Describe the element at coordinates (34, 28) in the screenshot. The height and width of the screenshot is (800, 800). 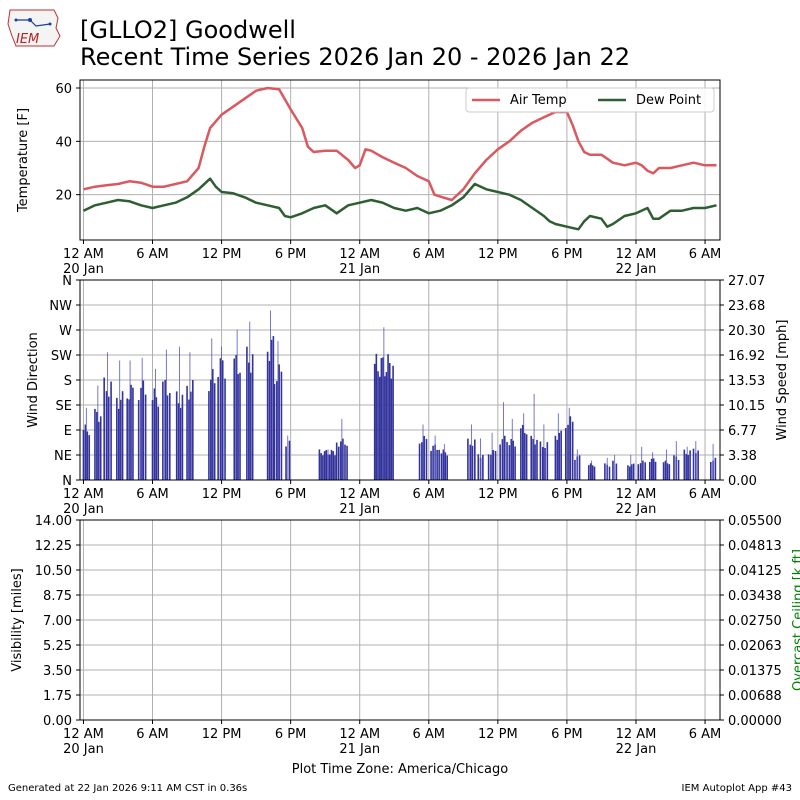
I see `iem-logo: IEM` at that location.